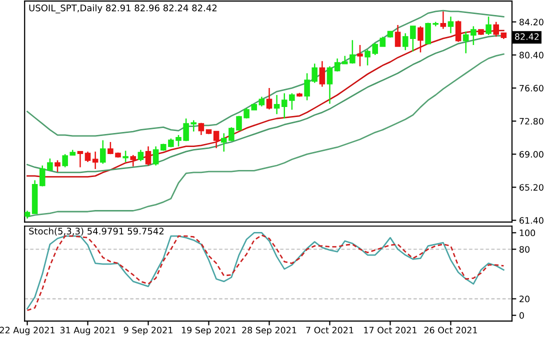 Image resolution: width=547 pixels, height=338 pixels. Describe the element at coordinates (450, 330) in the screenshot. I see `x-tick-label: 26 Oct 2021` at that location.